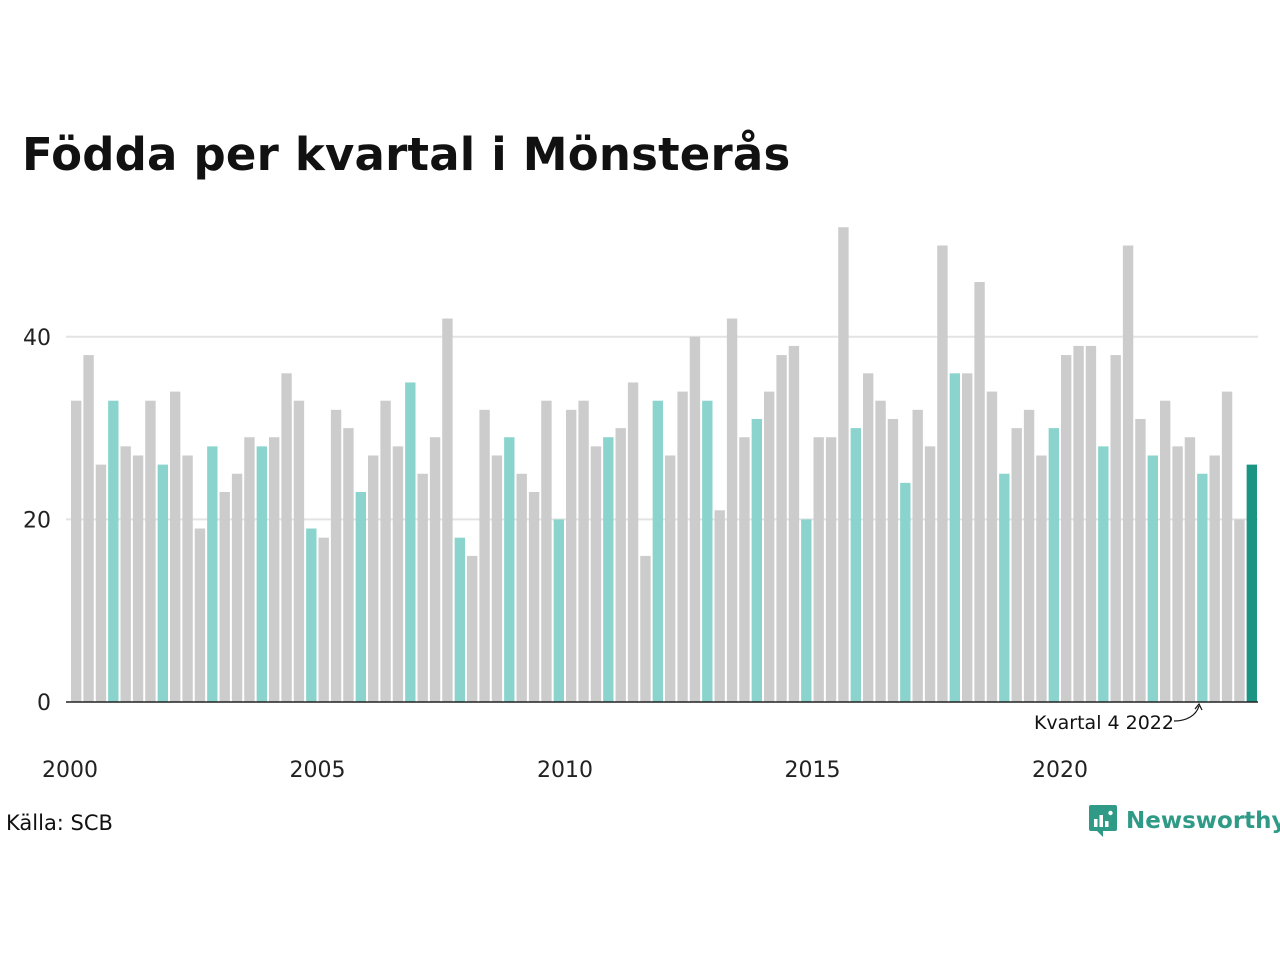 The height and width of the screenshot is (960, 1280). What do you see at coordinates (1060, 770) in the screenshot?
I see `x-tick-label: 2020` at bounding box center [1060, 770].